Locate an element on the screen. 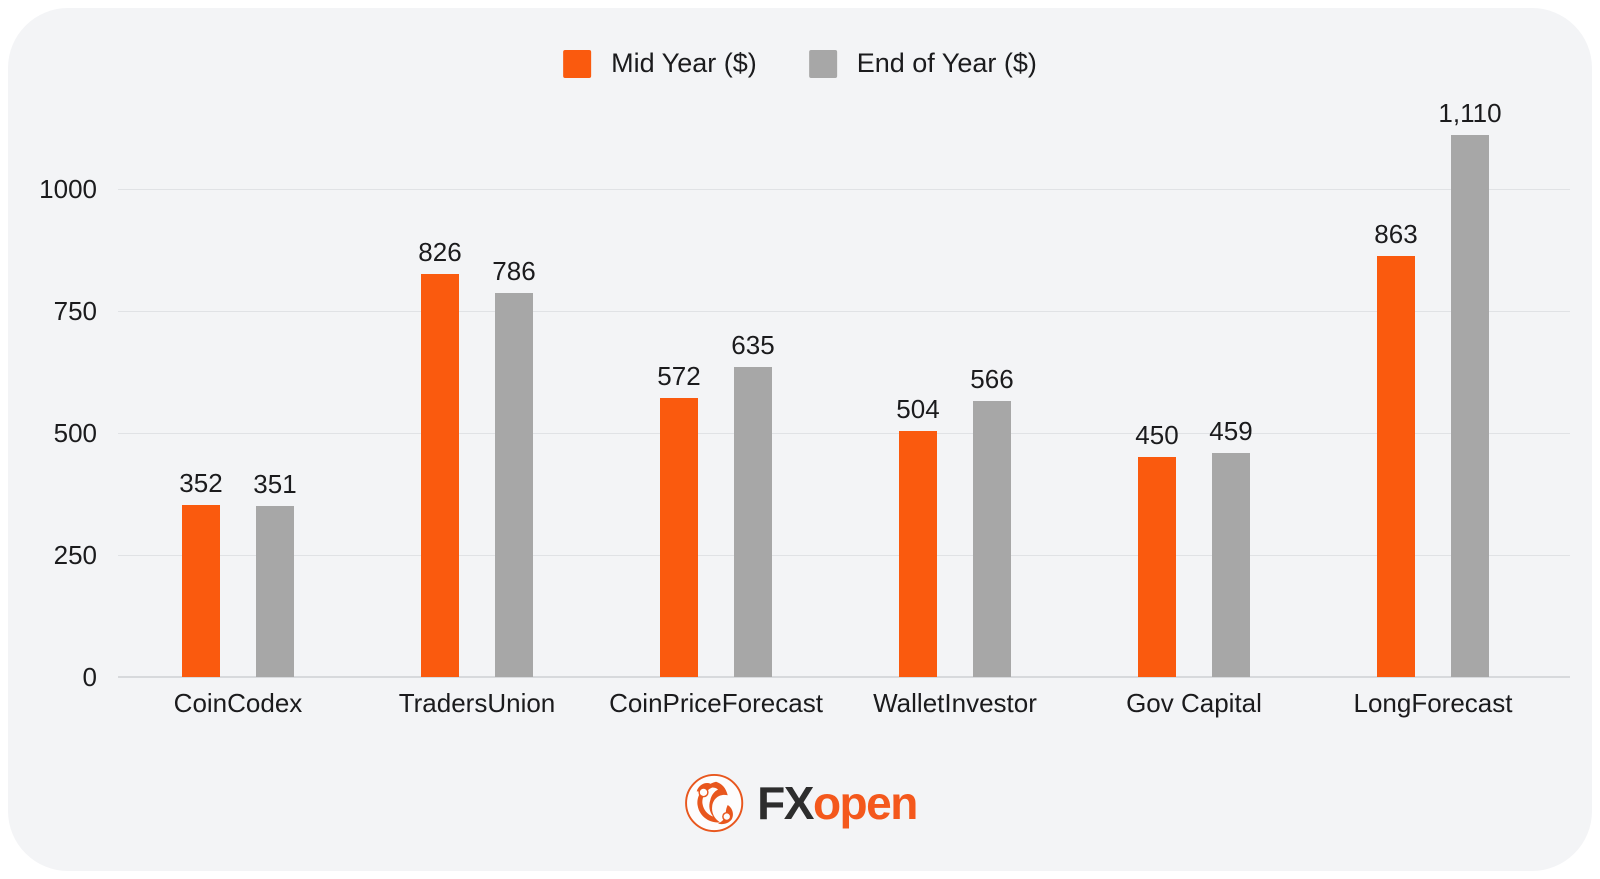  x-axis-category-label: Gov Capital is located at coordinates (1194, 703).